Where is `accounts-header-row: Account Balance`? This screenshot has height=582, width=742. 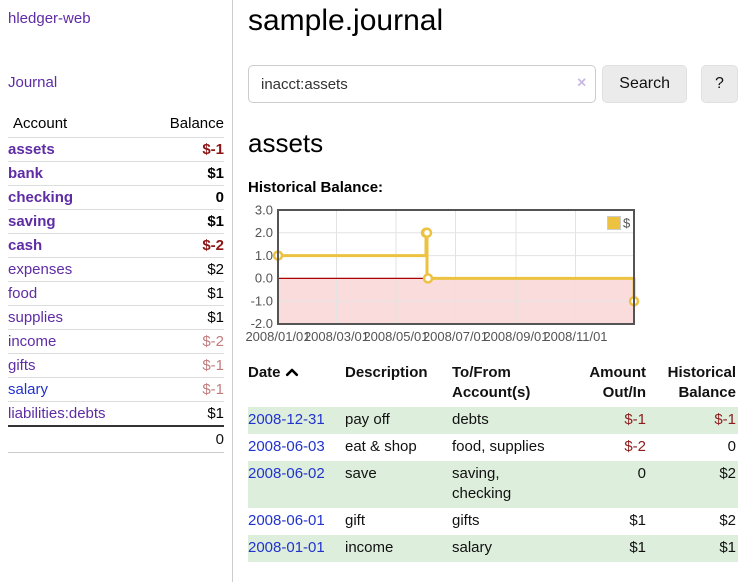 accounts-header-row: Account Balance is located at coordinates (116, 125).